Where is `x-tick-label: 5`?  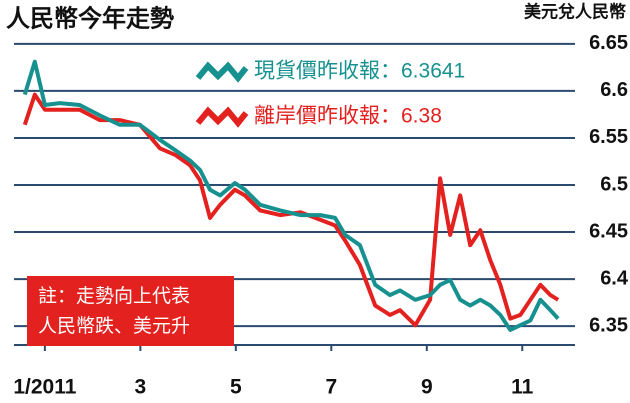
x-tick-label: 5 is located at coordinates (236, 387).